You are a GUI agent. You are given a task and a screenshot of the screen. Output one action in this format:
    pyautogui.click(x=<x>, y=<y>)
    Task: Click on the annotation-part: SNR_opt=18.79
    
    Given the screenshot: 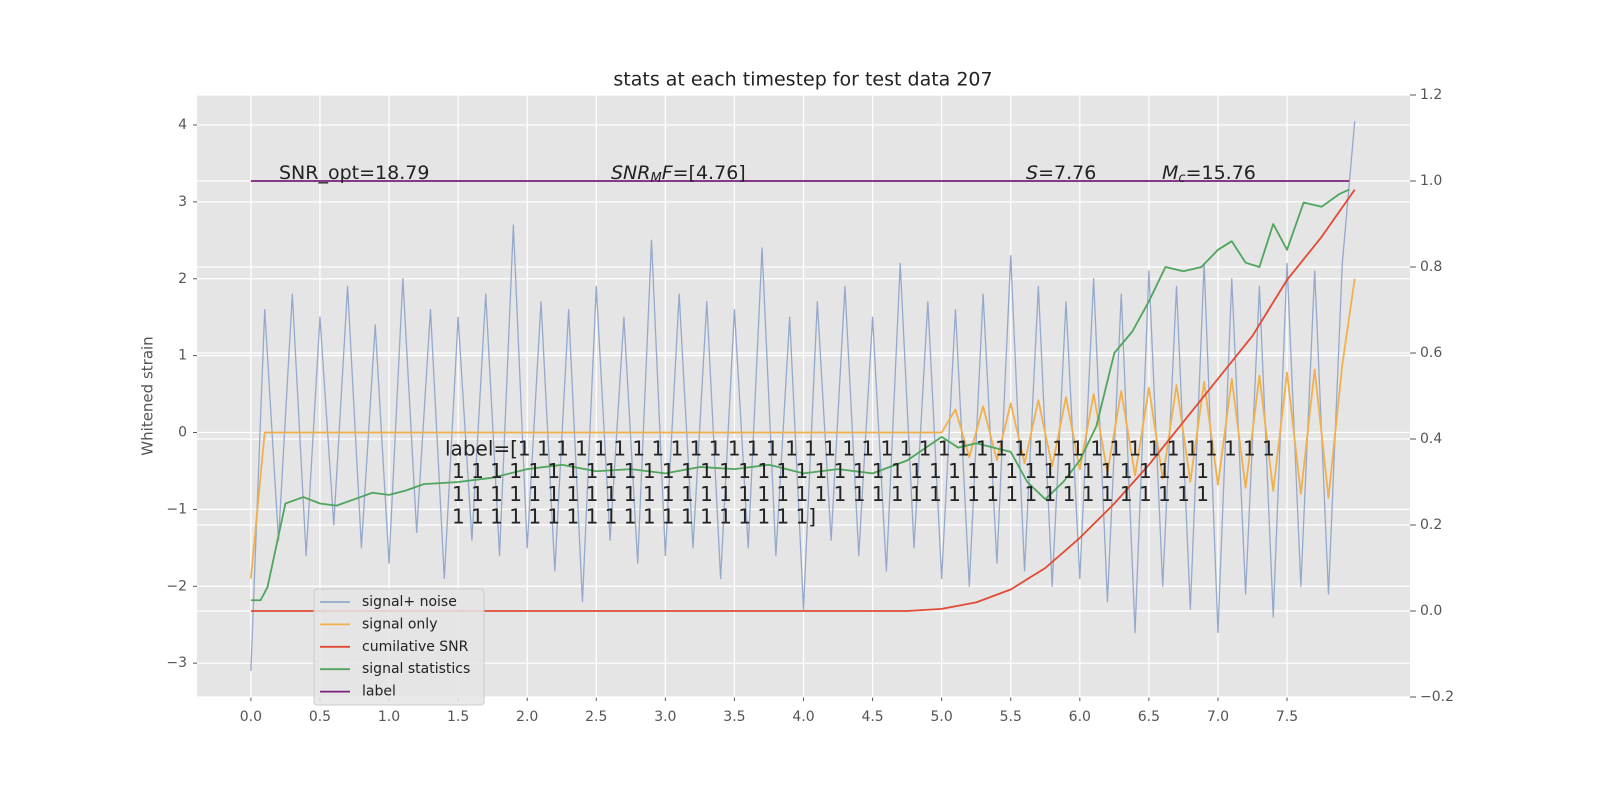 What is the action you would take?
    pyautogui.click(x=354, y=173)
    